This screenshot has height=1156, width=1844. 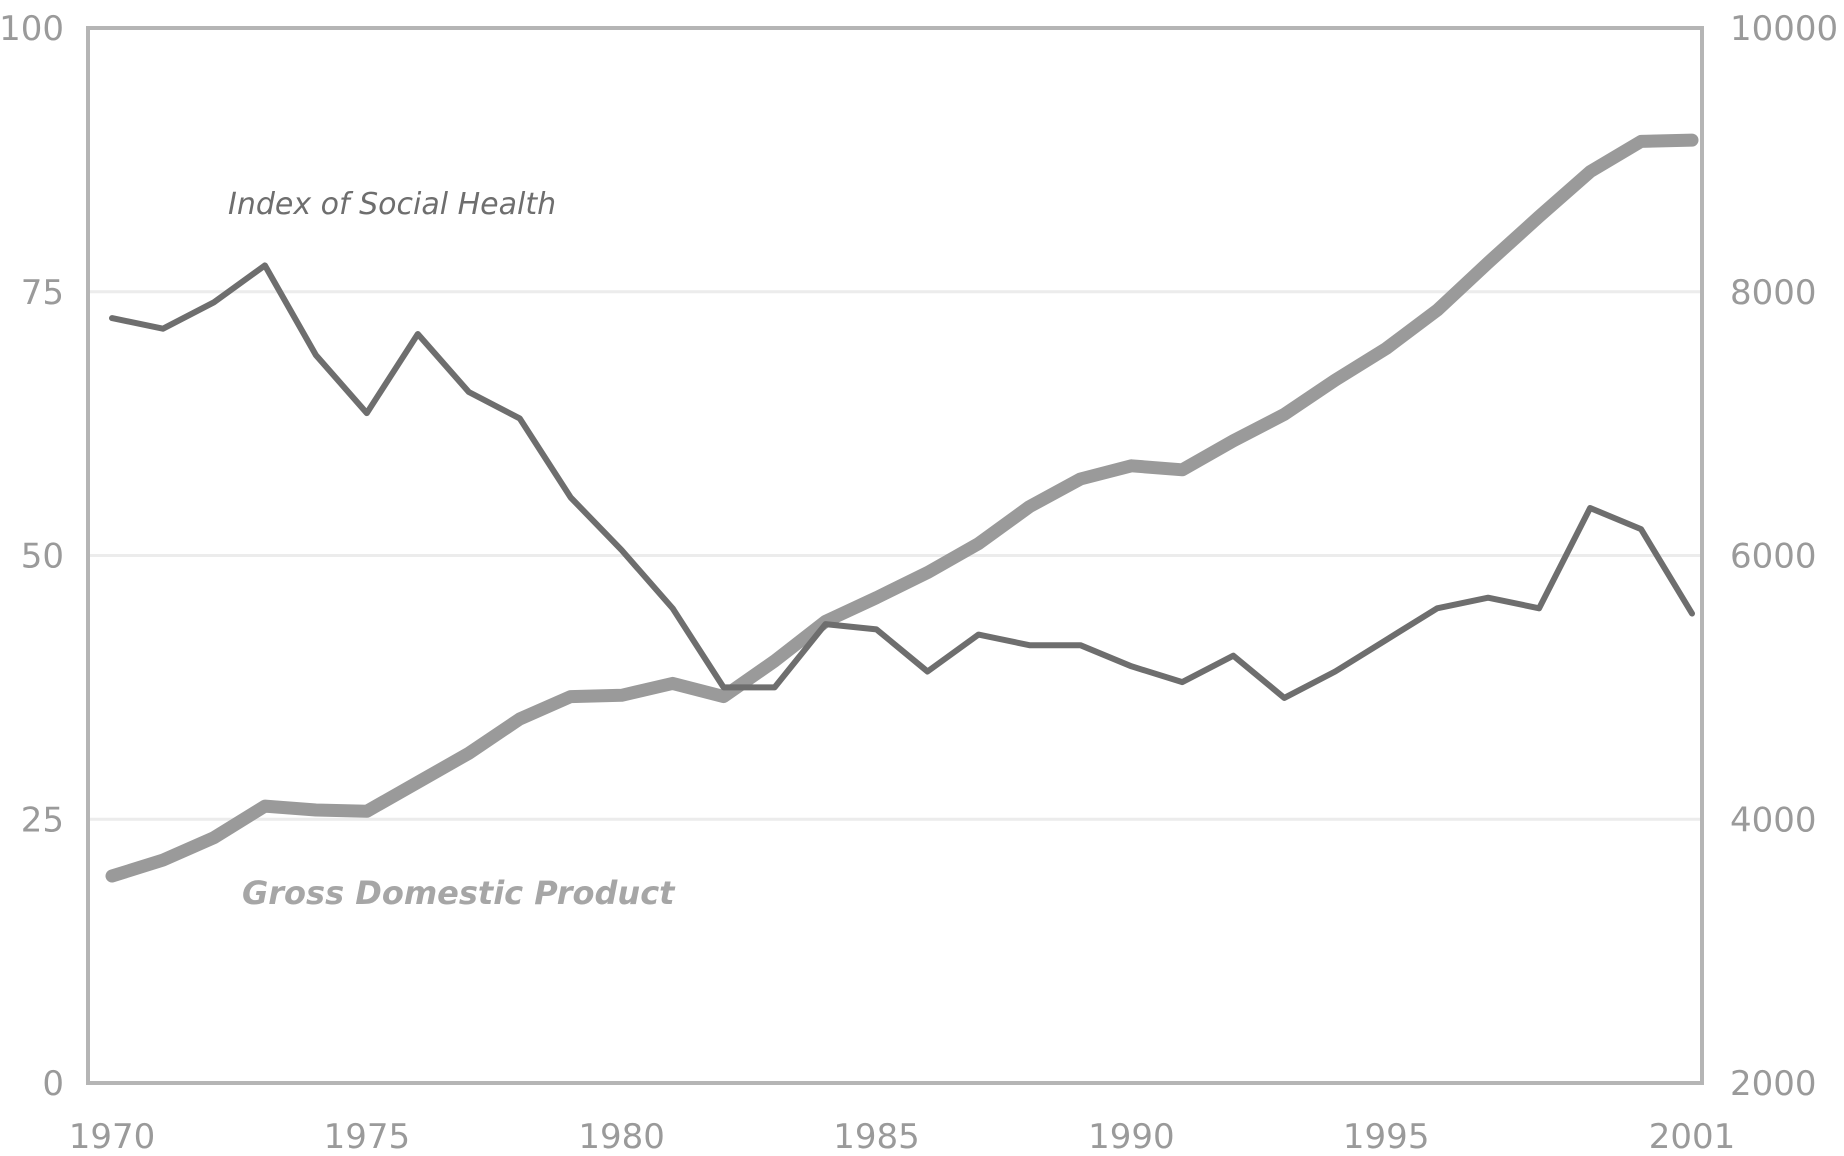 What do you see at coordinates (32, 29) in the screenshot?
I see `left-tick-label: 100` at bounding box center [32, 29].